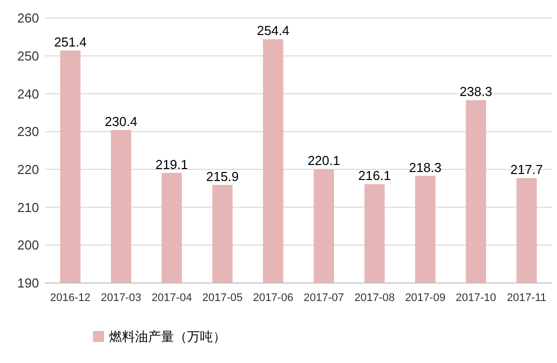 This screenshot has width=557, height=363. I want to click on y-tick-label: 230, so click(28, 132).